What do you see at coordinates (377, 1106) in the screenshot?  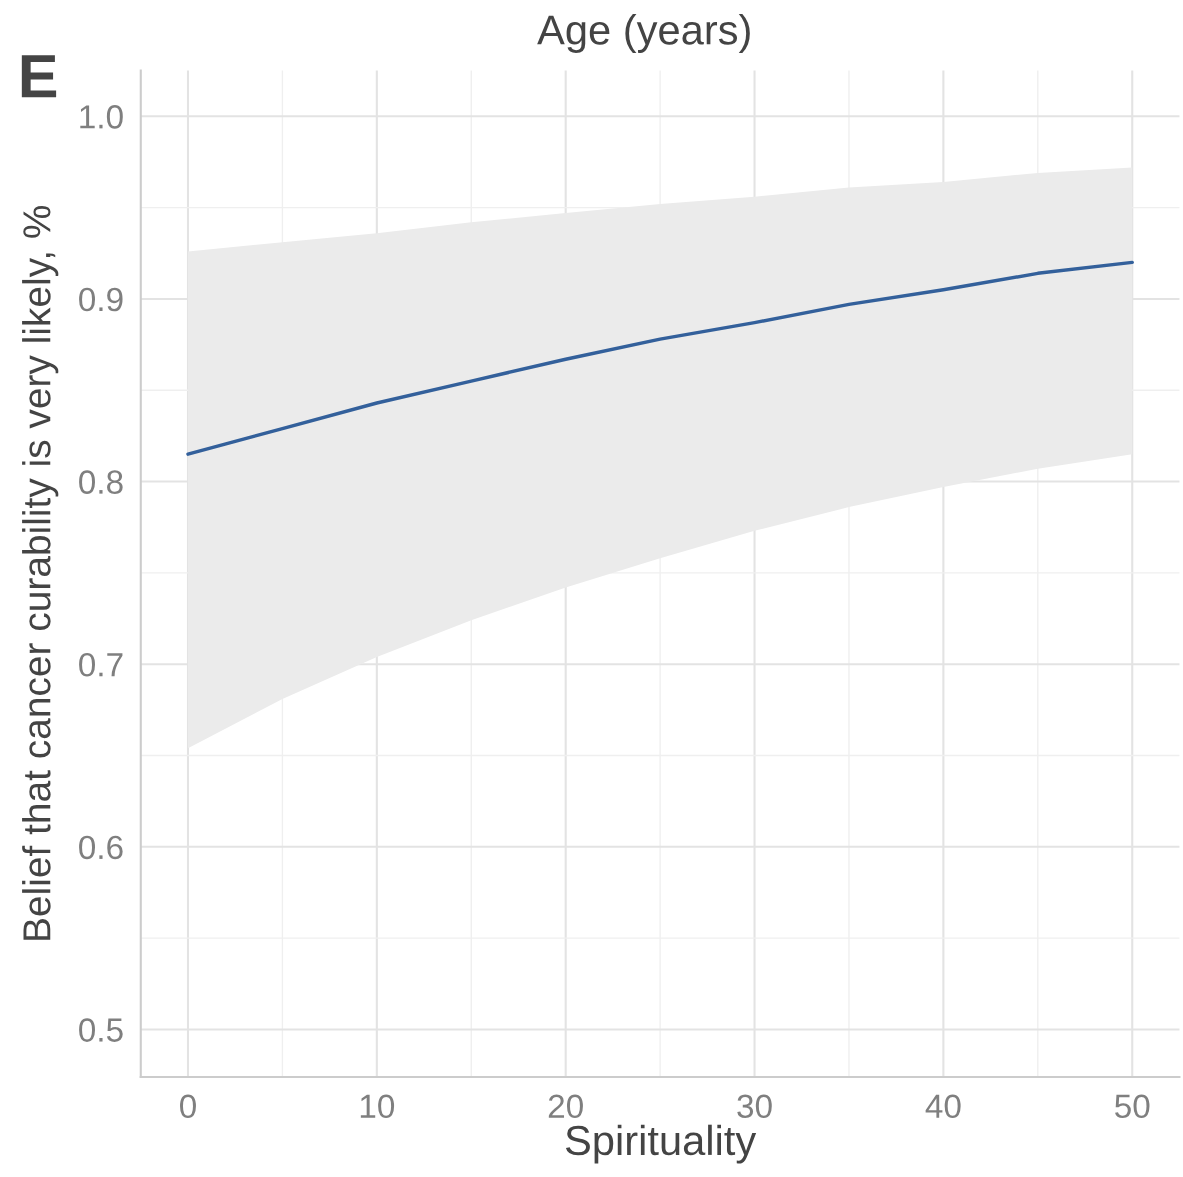 I see `x-tick-label: 10` at bounding box center [377, 1106].